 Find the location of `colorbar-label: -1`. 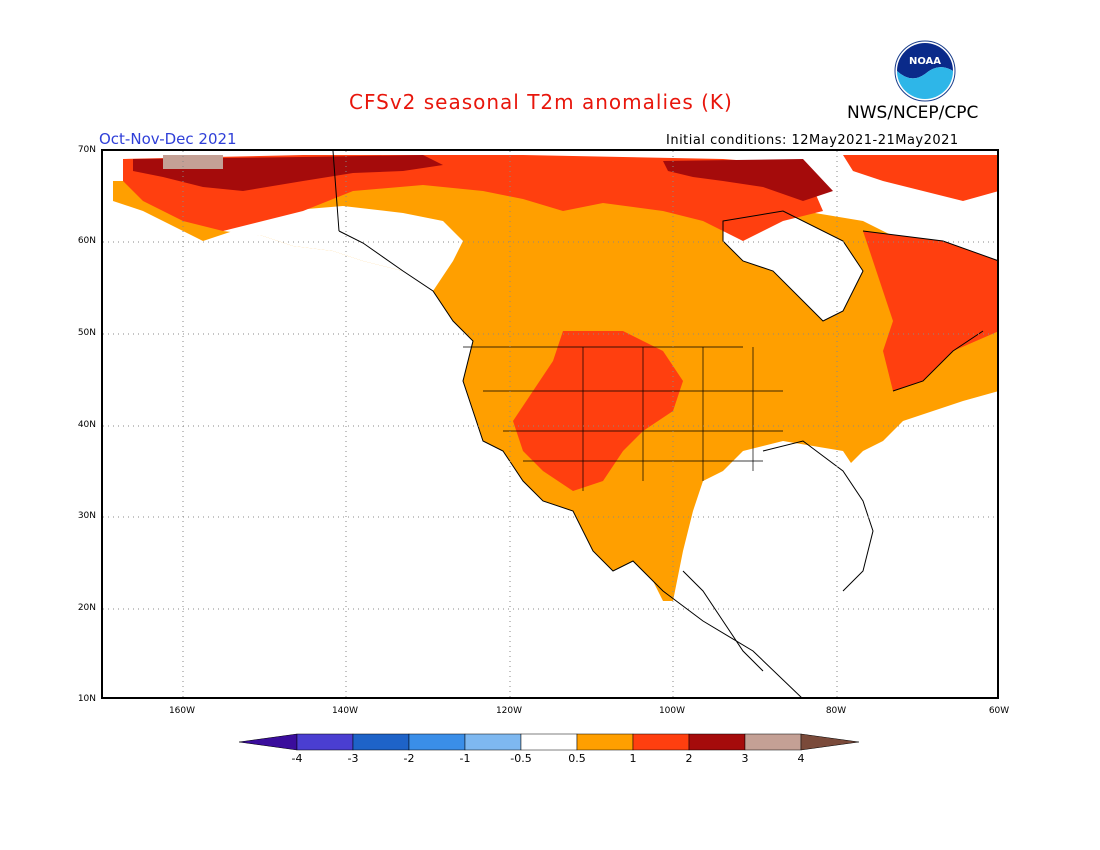

colorbar-label: -1 is located at coordinates (465, 758).